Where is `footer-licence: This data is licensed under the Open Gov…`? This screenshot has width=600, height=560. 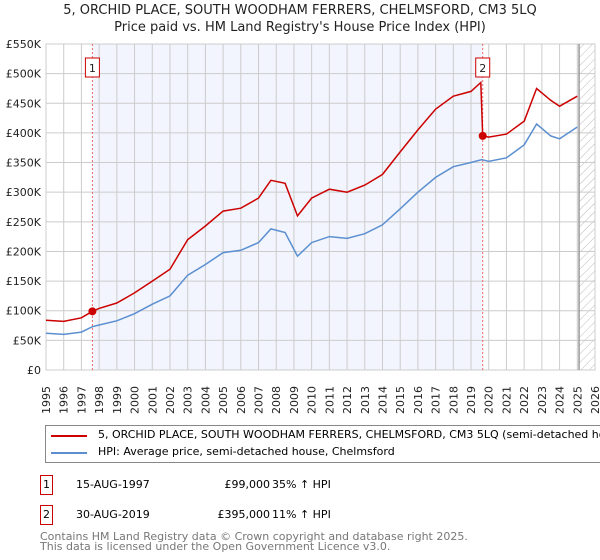 footer-licence: This data is licensed under the Open Gov… is located at coordinates (215, 546).